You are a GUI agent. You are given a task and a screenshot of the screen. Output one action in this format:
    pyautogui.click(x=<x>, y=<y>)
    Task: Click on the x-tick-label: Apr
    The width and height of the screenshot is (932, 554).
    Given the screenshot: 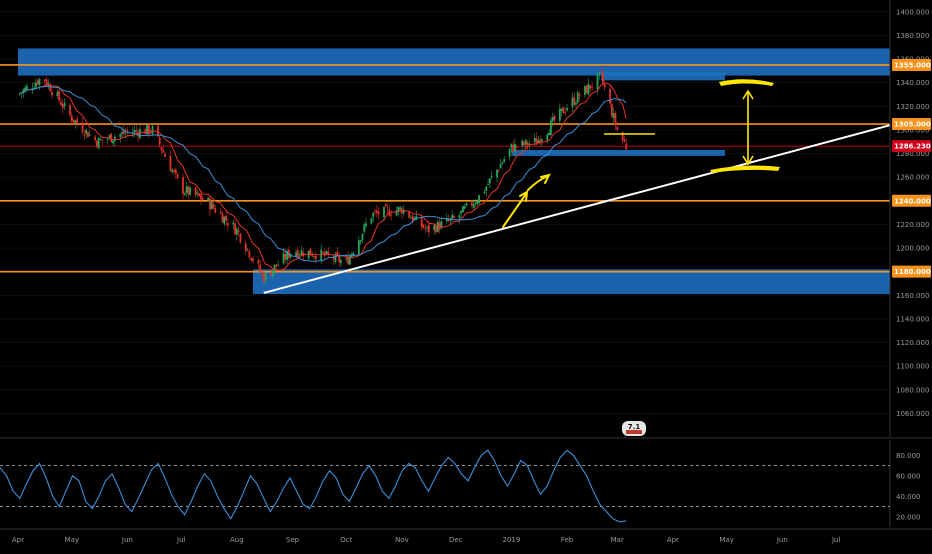 What is the action you would take?
    pyautogui.click(x=18, y=540)
    